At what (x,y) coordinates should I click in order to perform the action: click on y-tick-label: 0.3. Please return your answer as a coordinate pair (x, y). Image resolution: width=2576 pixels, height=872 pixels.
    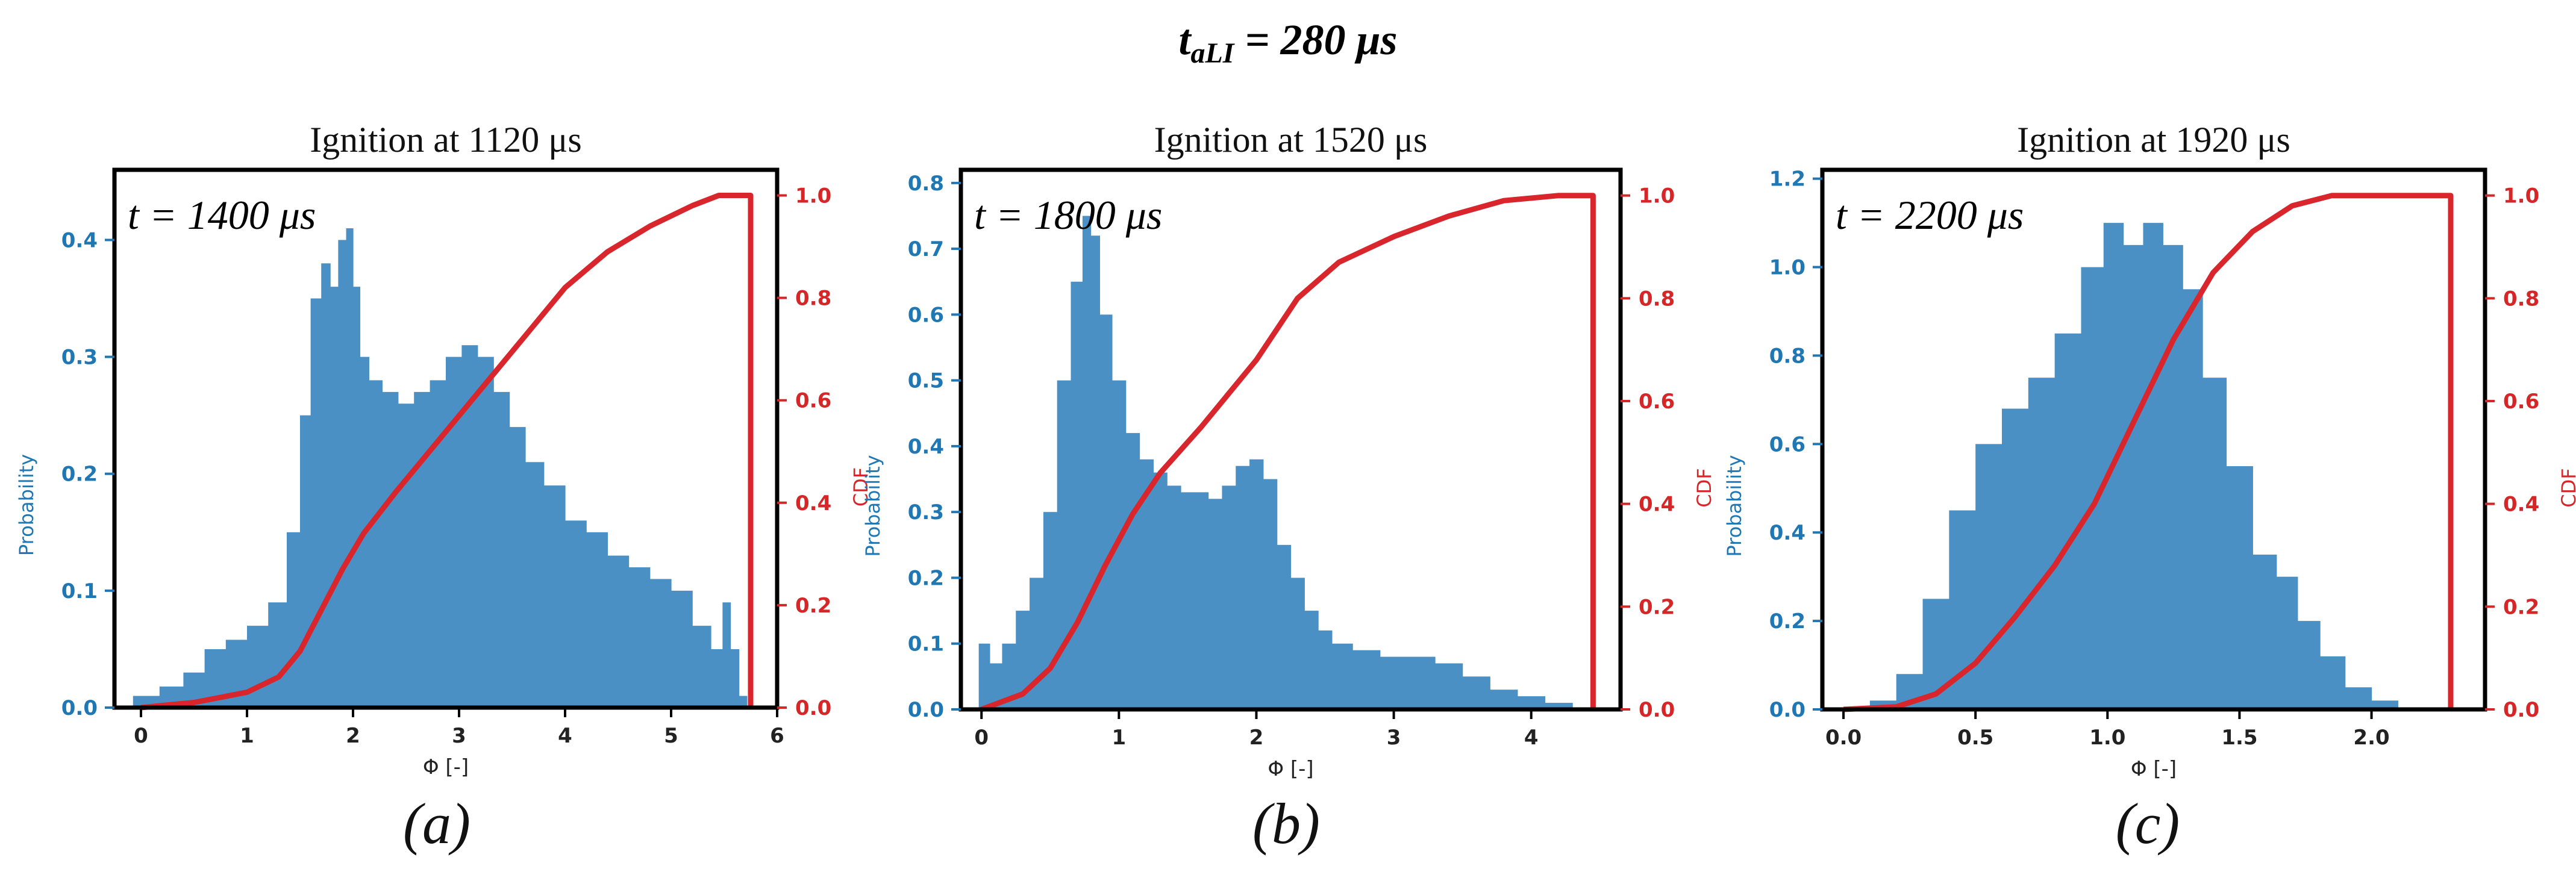
    Looking at the image, I should click on (79, 358).